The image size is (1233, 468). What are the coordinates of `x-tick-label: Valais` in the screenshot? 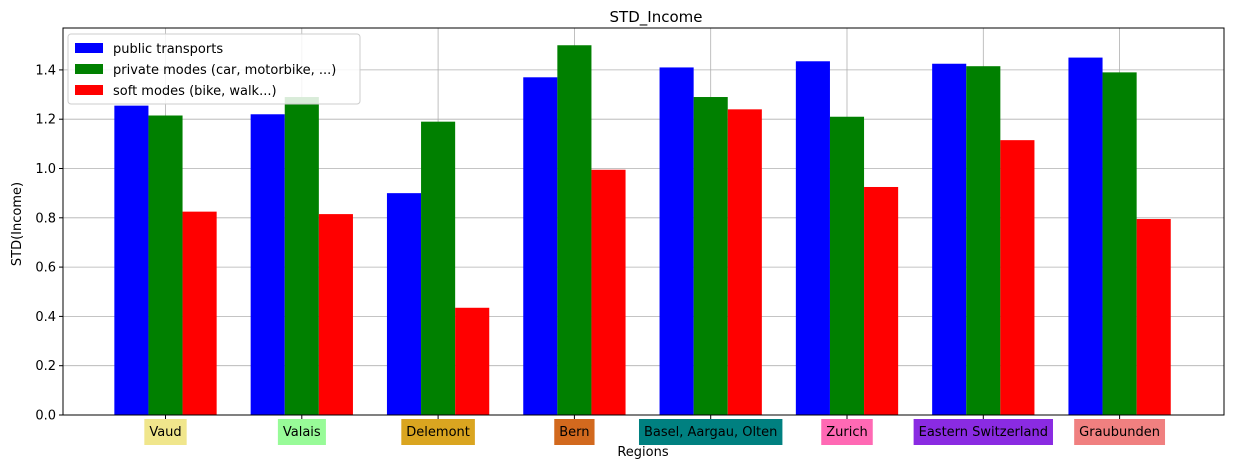 It's located at (302, 432).